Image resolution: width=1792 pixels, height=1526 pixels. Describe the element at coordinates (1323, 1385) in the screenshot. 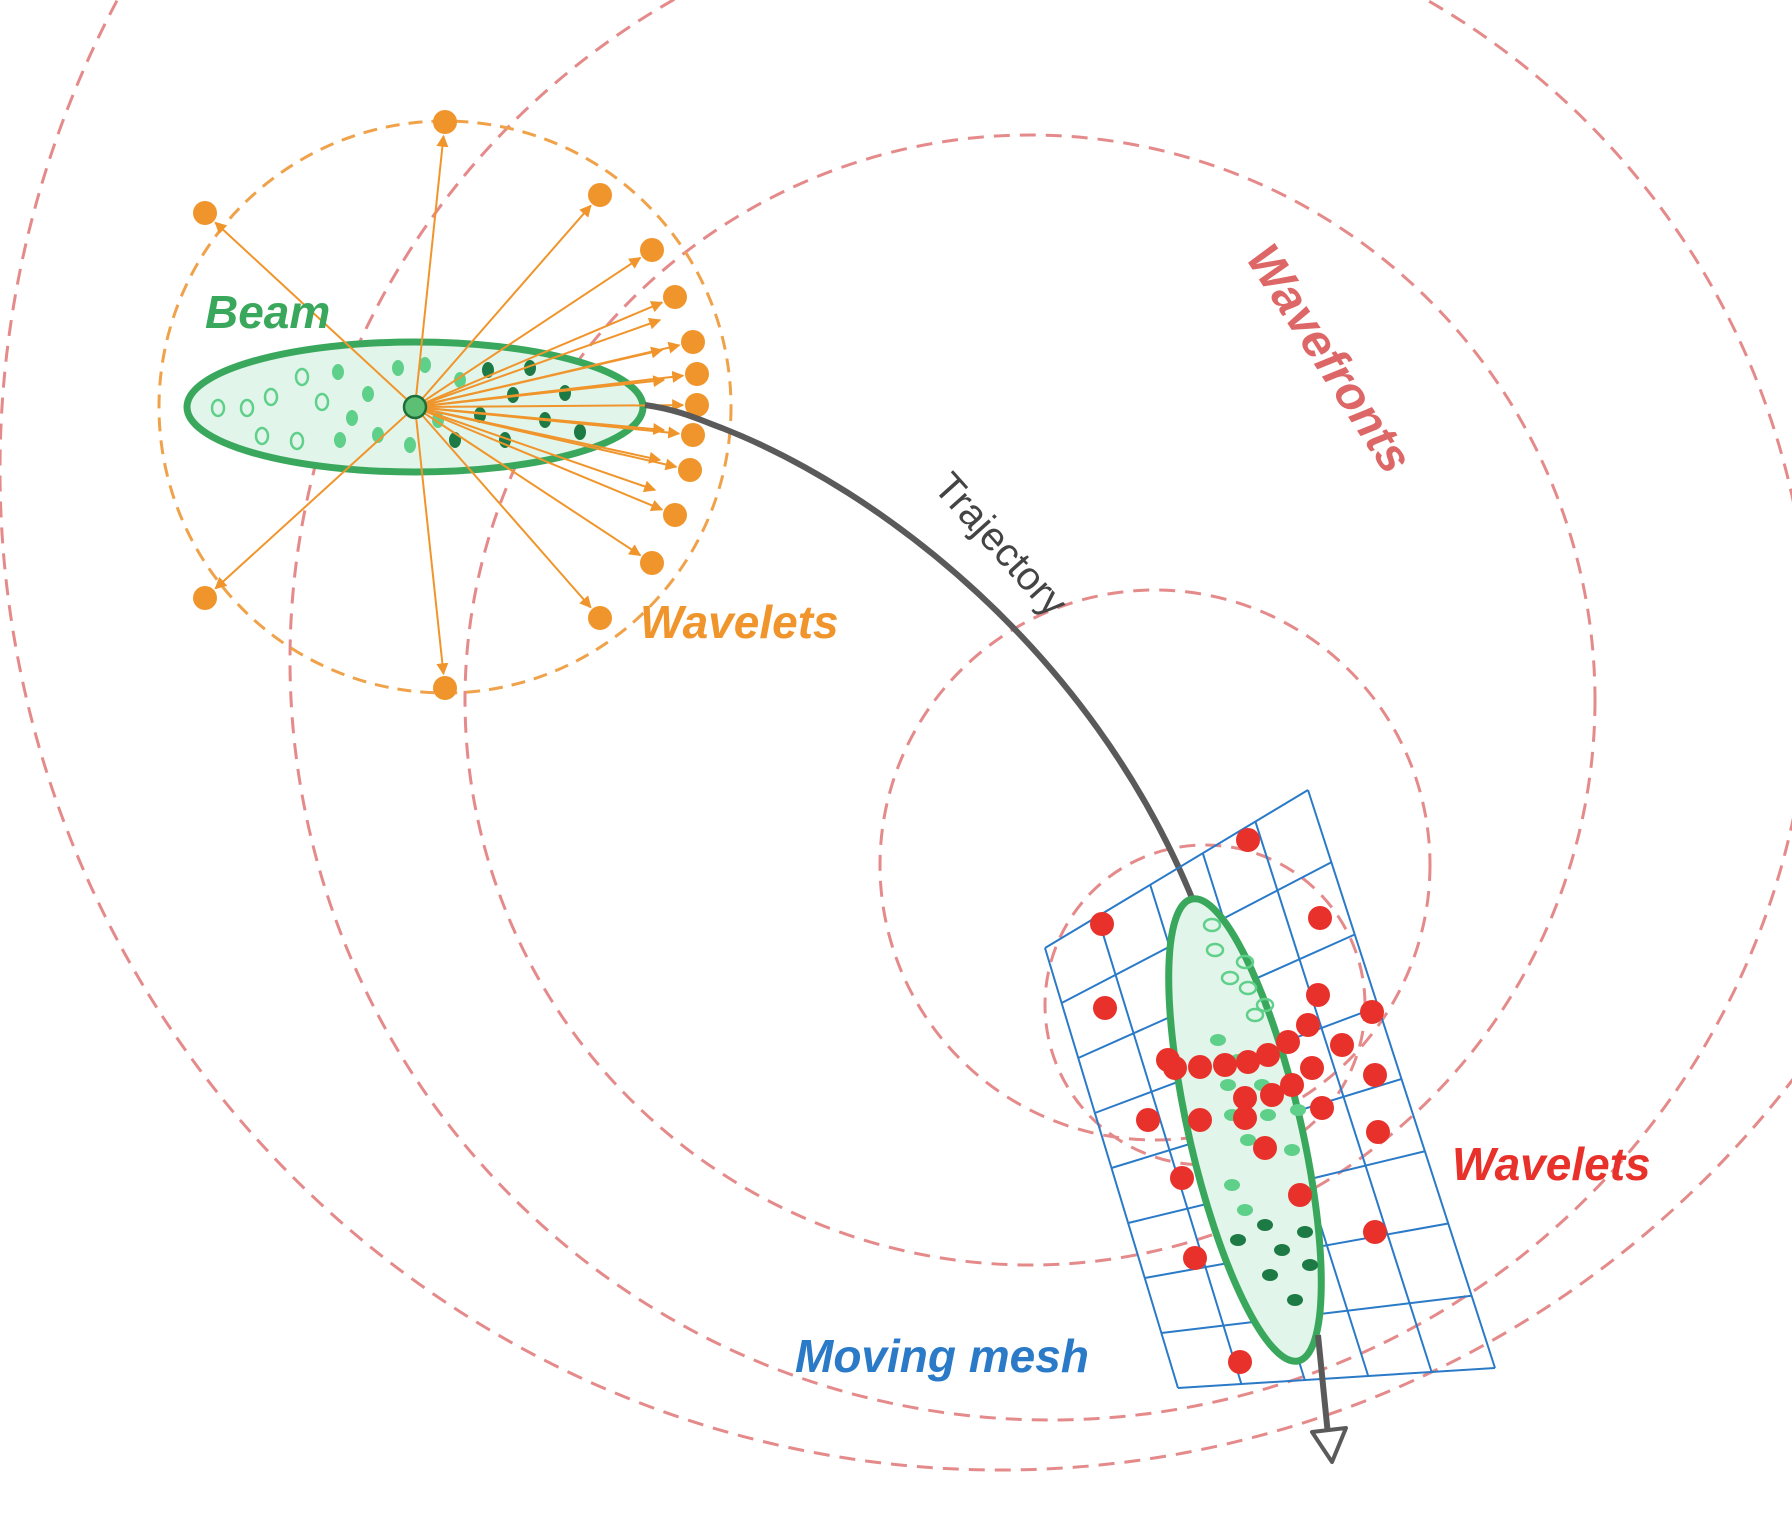

I see `trajectory-tail` at that location.